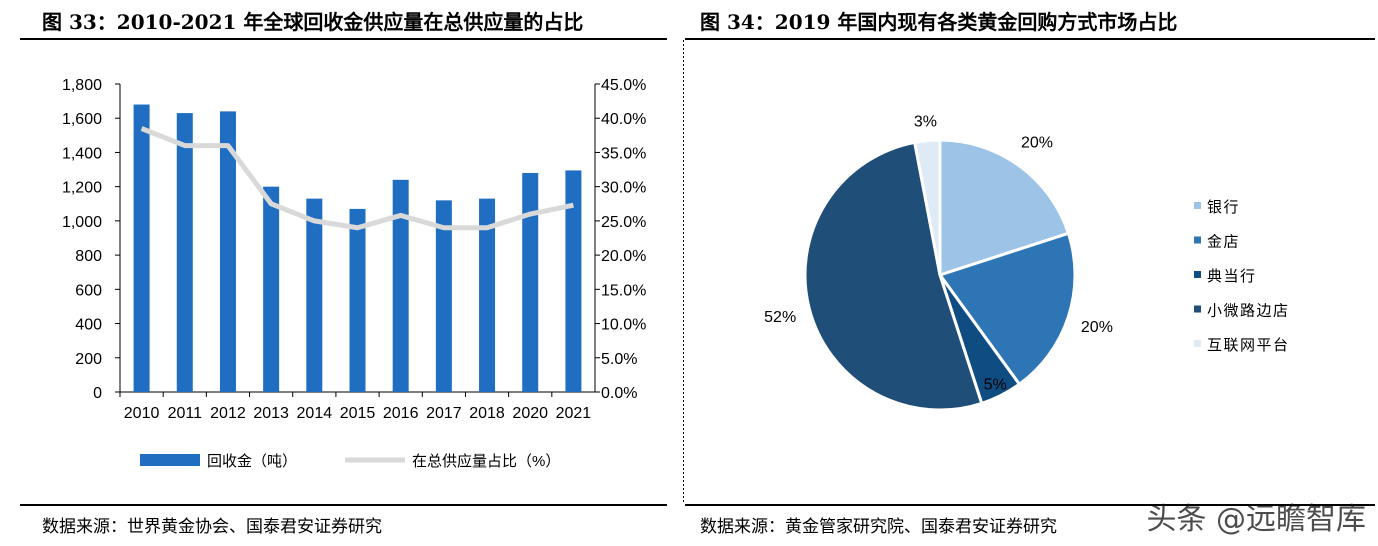  I want to click on y-right-tick-label: 15.0%, so click(623, 290).